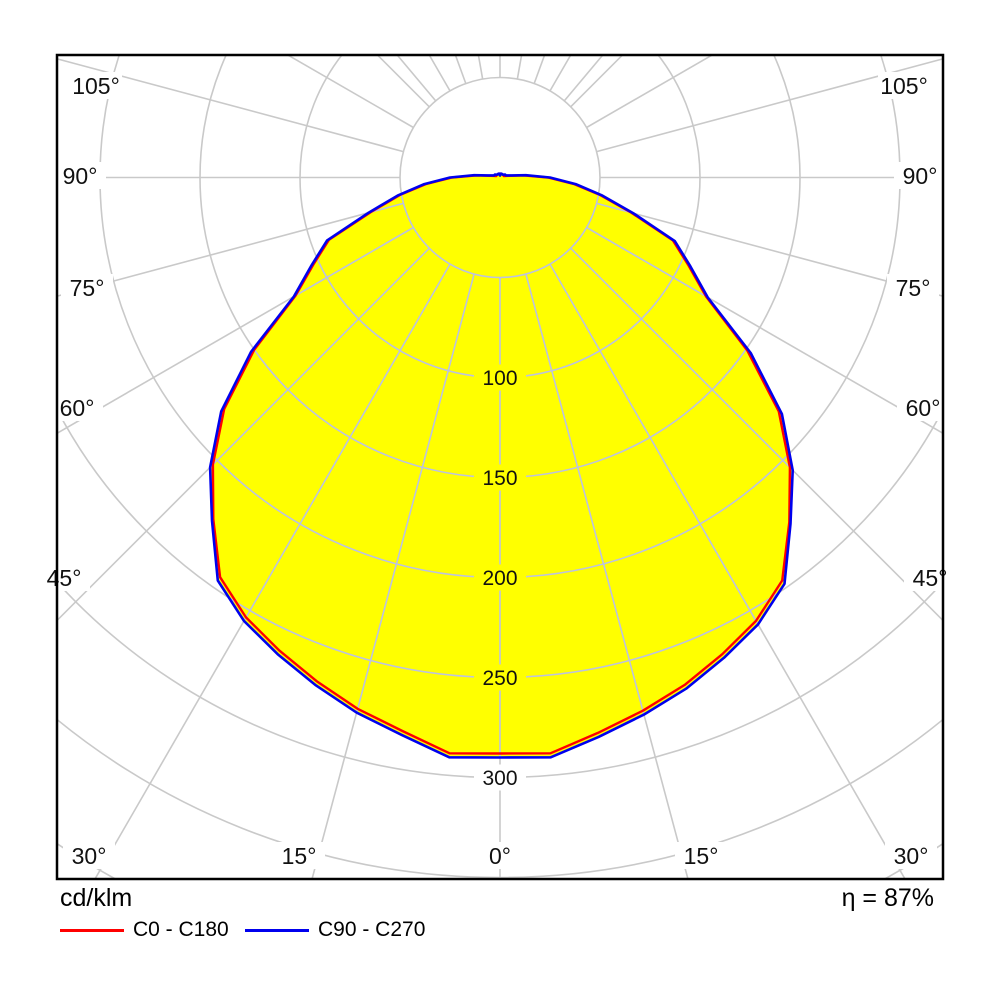 This screenshot has height=1005, width=1000. Describe the element at coordinates (769, 250) in the screenshot. I see `grid-radial-75deg` at that location.